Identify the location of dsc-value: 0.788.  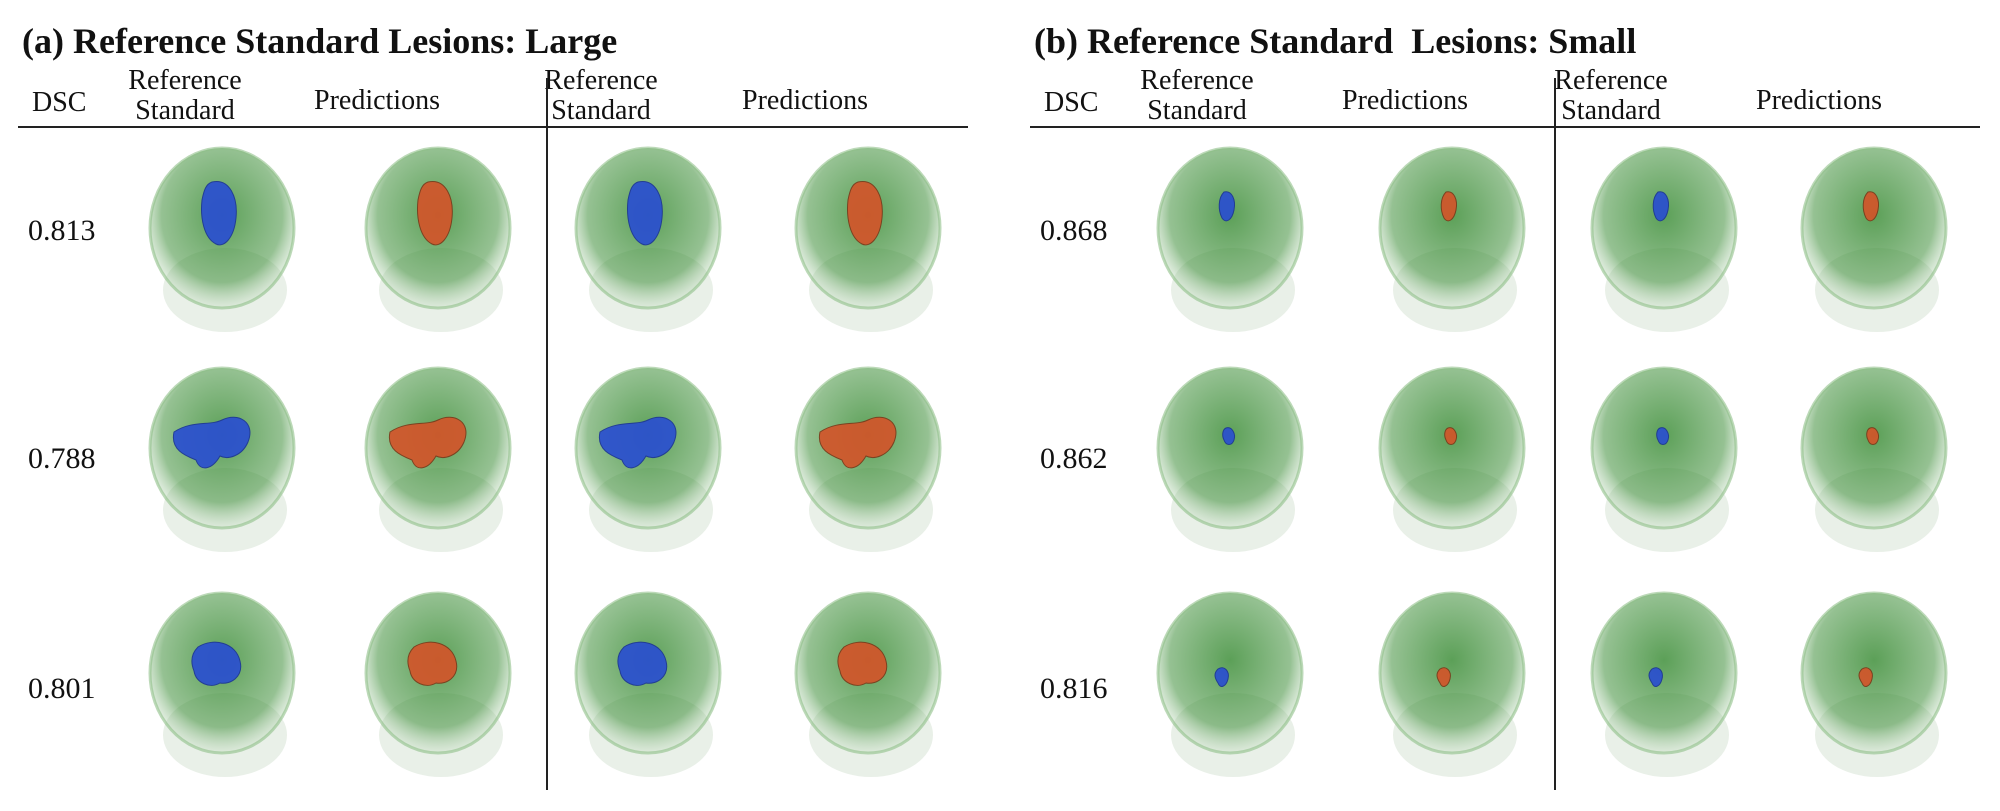
(62, 458).